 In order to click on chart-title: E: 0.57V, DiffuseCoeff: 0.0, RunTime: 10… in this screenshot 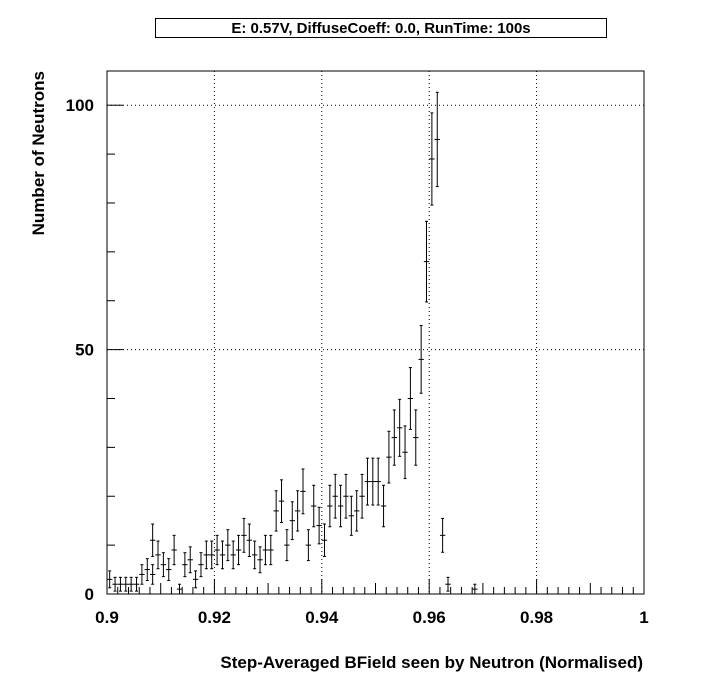, I will do `click(381, 28)`.